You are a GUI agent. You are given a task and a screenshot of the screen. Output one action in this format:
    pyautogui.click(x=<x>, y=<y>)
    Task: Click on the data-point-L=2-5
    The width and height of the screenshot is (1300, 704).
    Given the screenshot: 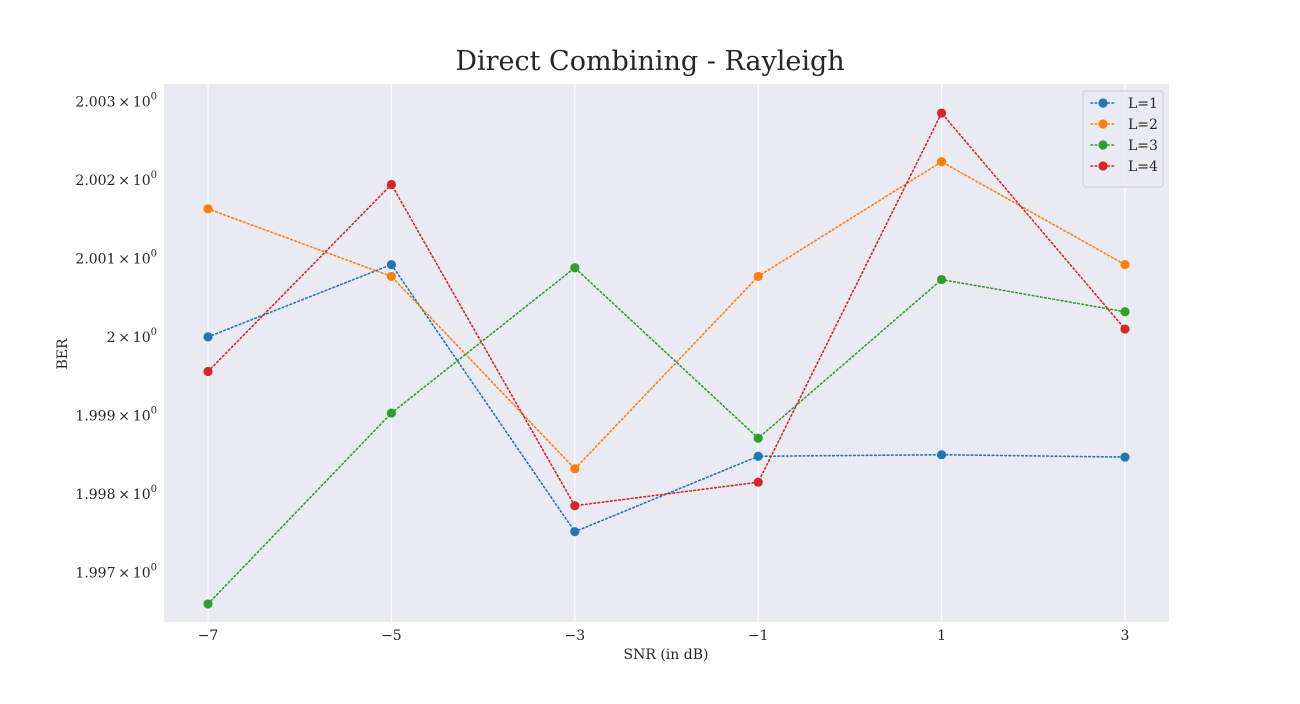 What is the action you would take?
    pyautogui.click(x=1125, y=265)
    